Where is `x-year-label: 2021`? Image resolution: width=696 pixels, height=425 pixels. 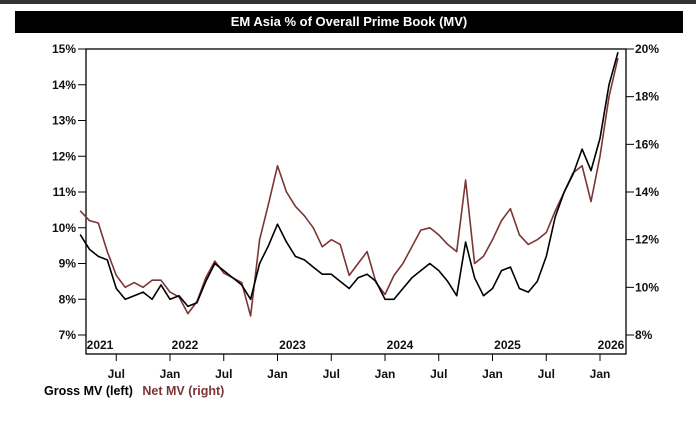
x-year-label: 2021 is located at coordinates (100, 345).